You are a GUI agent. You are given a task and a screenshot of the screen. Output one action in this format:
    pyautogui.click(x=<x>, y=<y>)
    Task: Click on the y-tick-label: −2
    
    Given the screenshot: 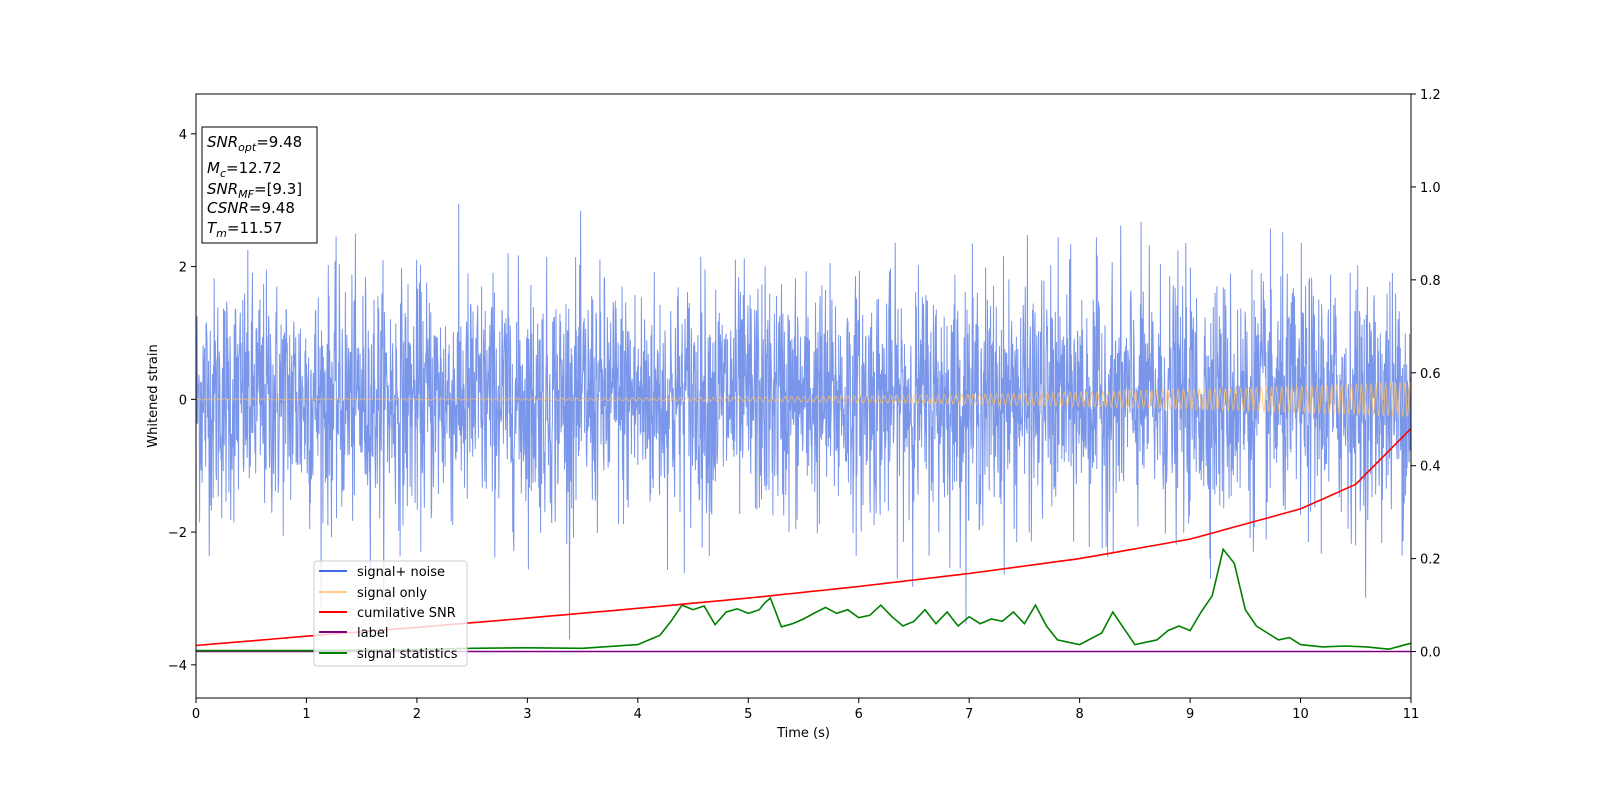 What is the action you would take?
    pyautogui.click(x=177, y=533)
    